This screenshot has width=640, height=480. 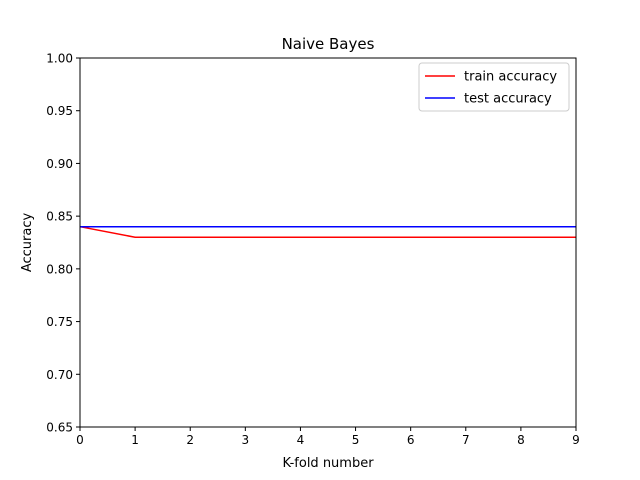 I want to click on x-tick-label: 0, so click(x=80, y=440).